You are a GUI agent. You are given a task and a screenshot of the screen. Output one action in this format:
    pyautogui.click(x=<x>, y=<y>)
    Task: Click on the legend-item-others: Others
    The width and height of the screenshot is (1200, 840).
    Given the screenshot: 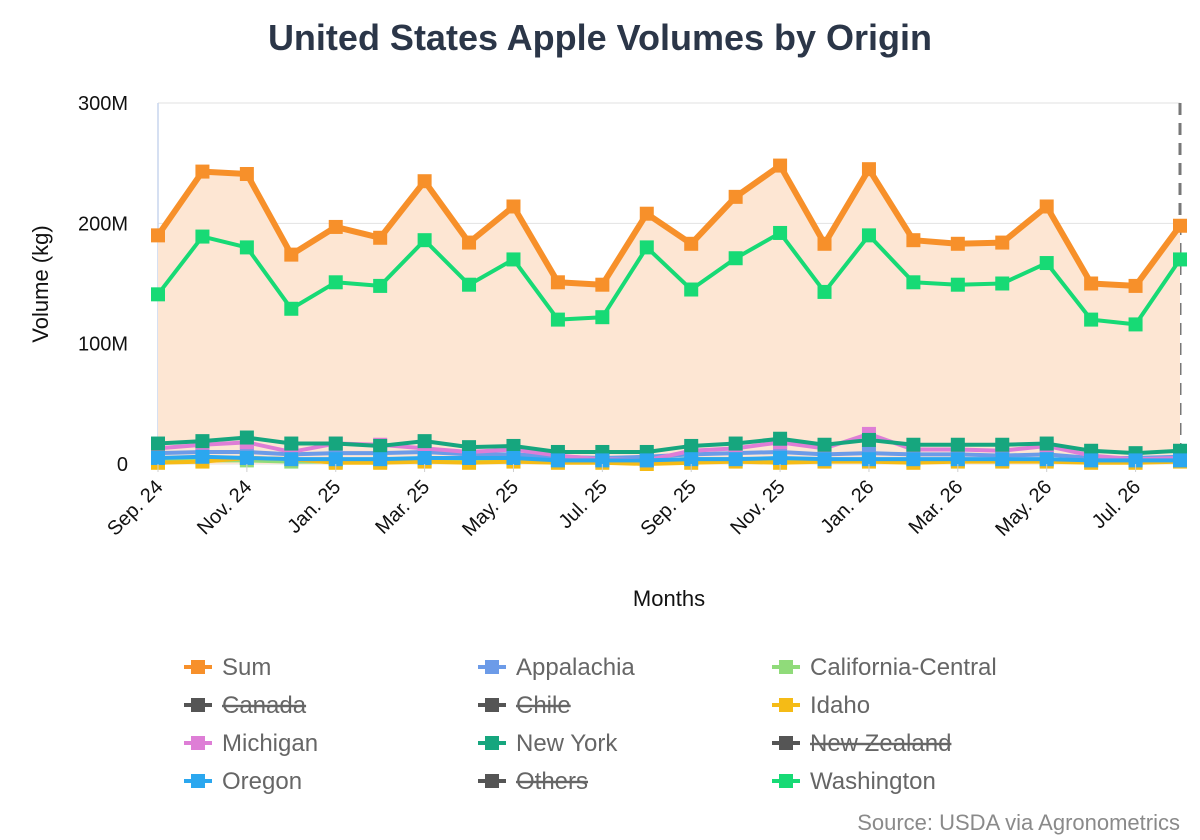 What is the action you would take?
    pyautogui.click(x=533, y=781)
    